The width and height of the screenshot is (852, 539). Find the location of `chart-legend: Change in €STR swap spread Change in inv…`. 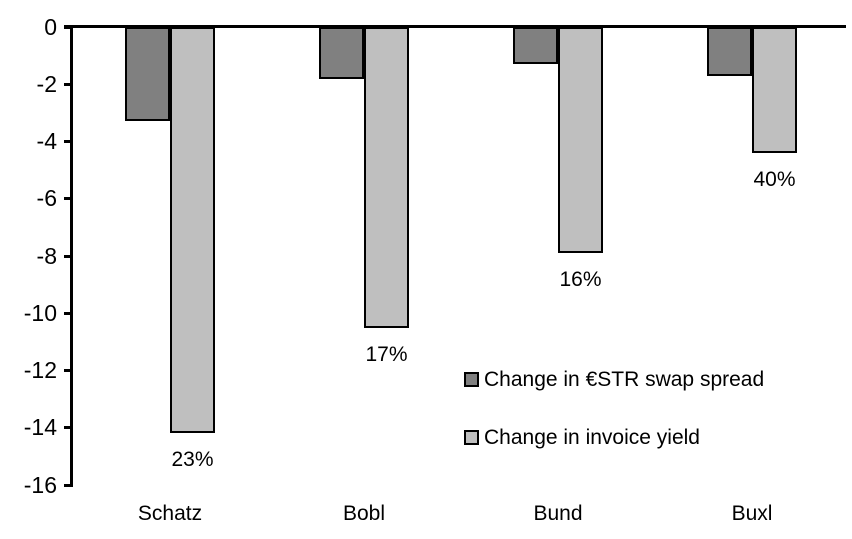

chart-legend: Change in €STR swap spread Change in inv… is located at coordinates (614, 408).